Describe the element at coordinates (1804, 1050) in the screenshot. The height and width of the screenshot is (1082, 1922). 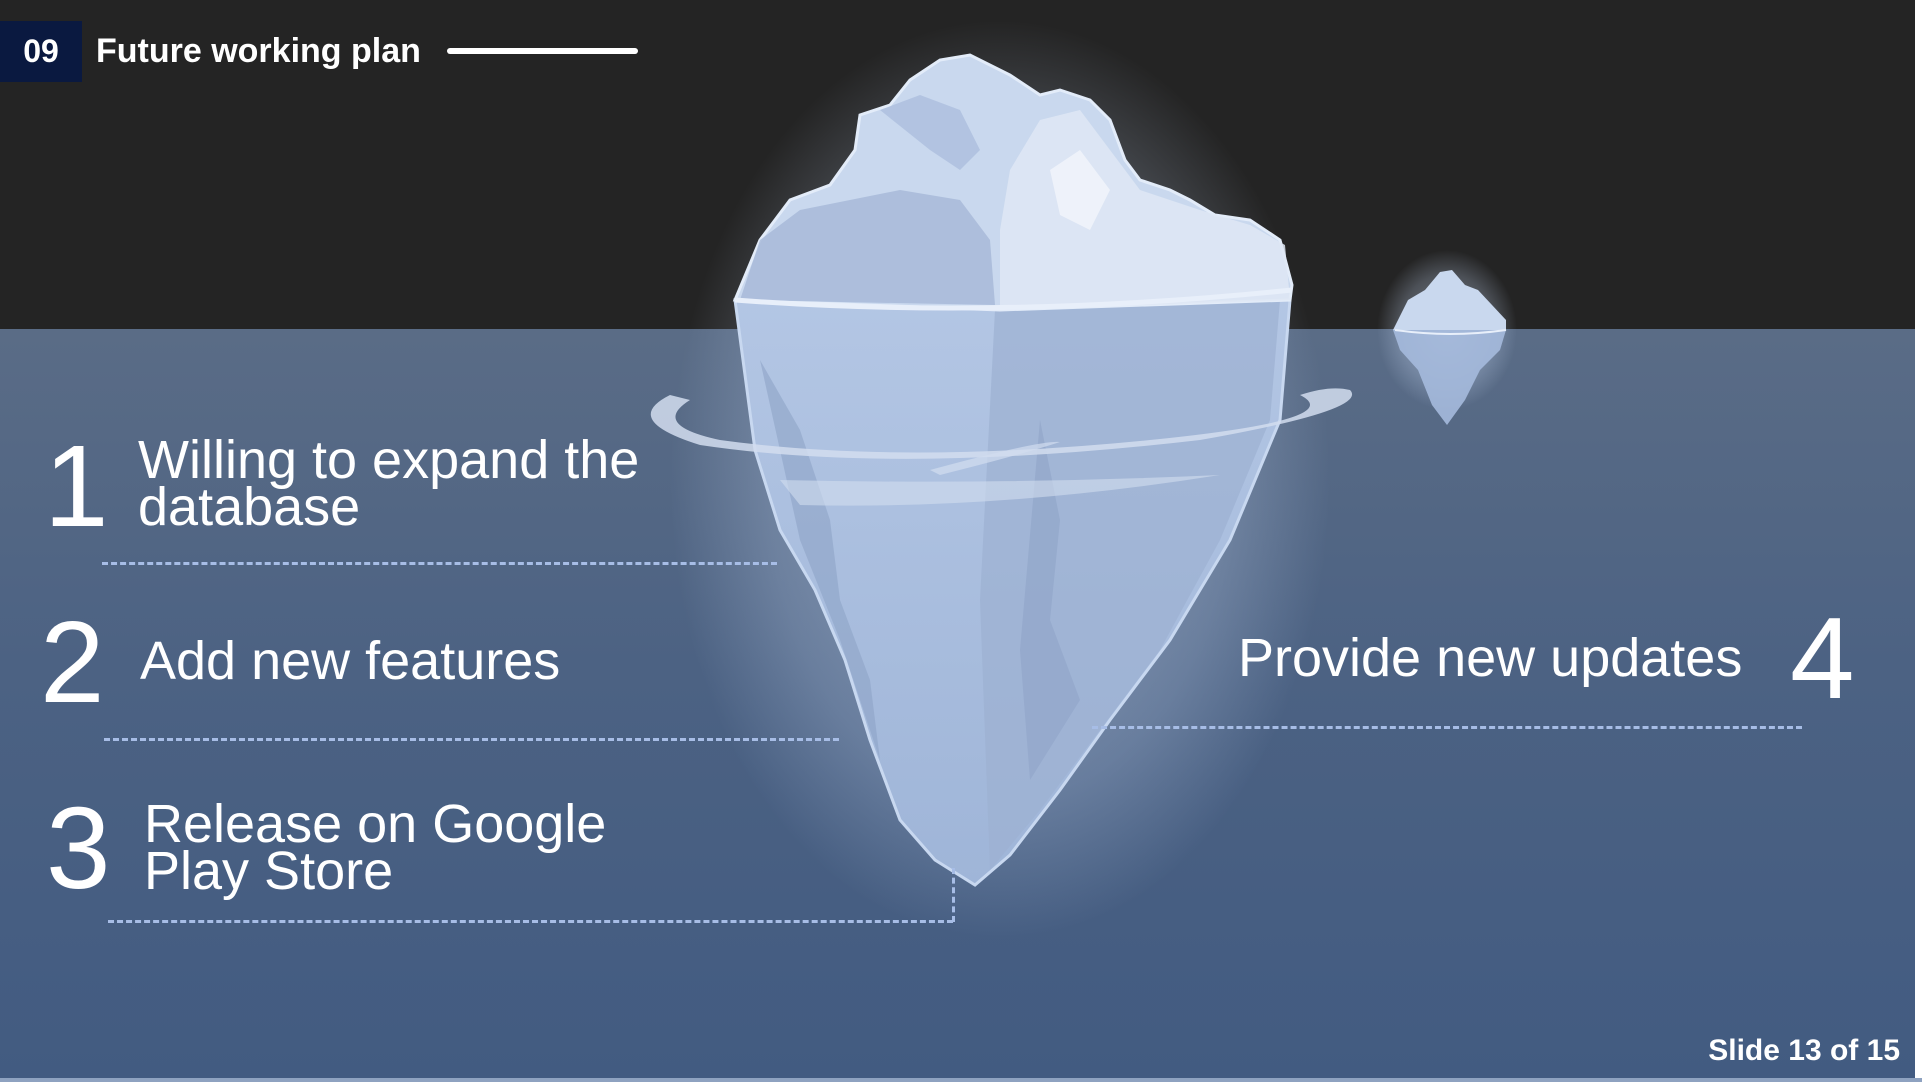
I see `slide-counter: Slide 13 of 15` at that location.